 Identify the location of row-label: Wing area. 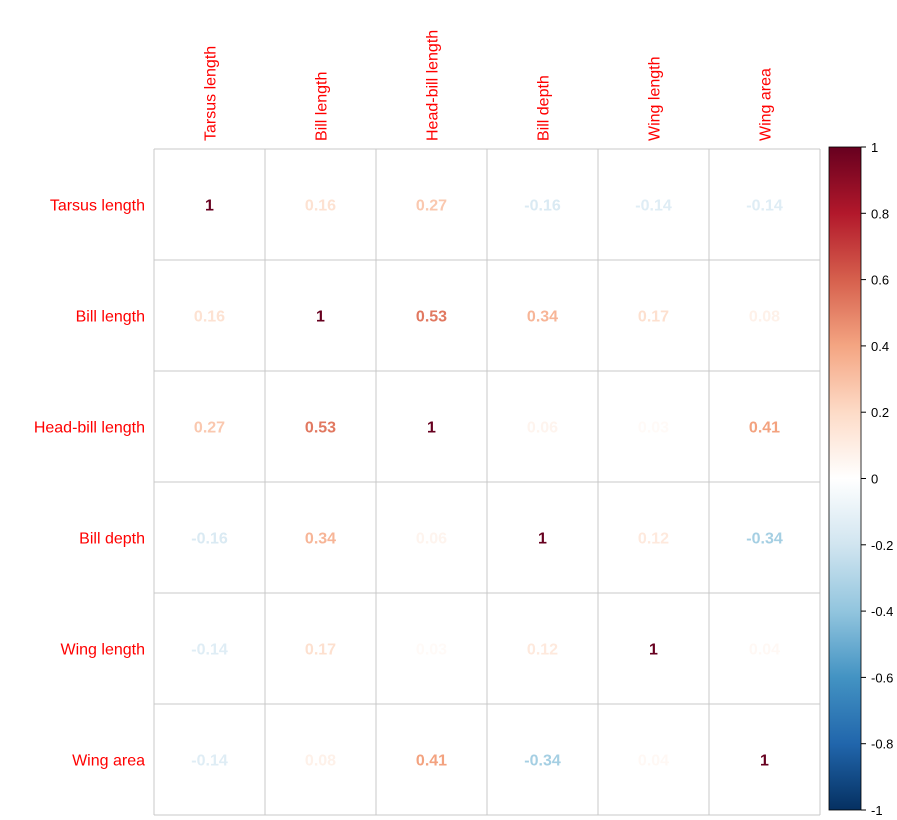
(108, 761).